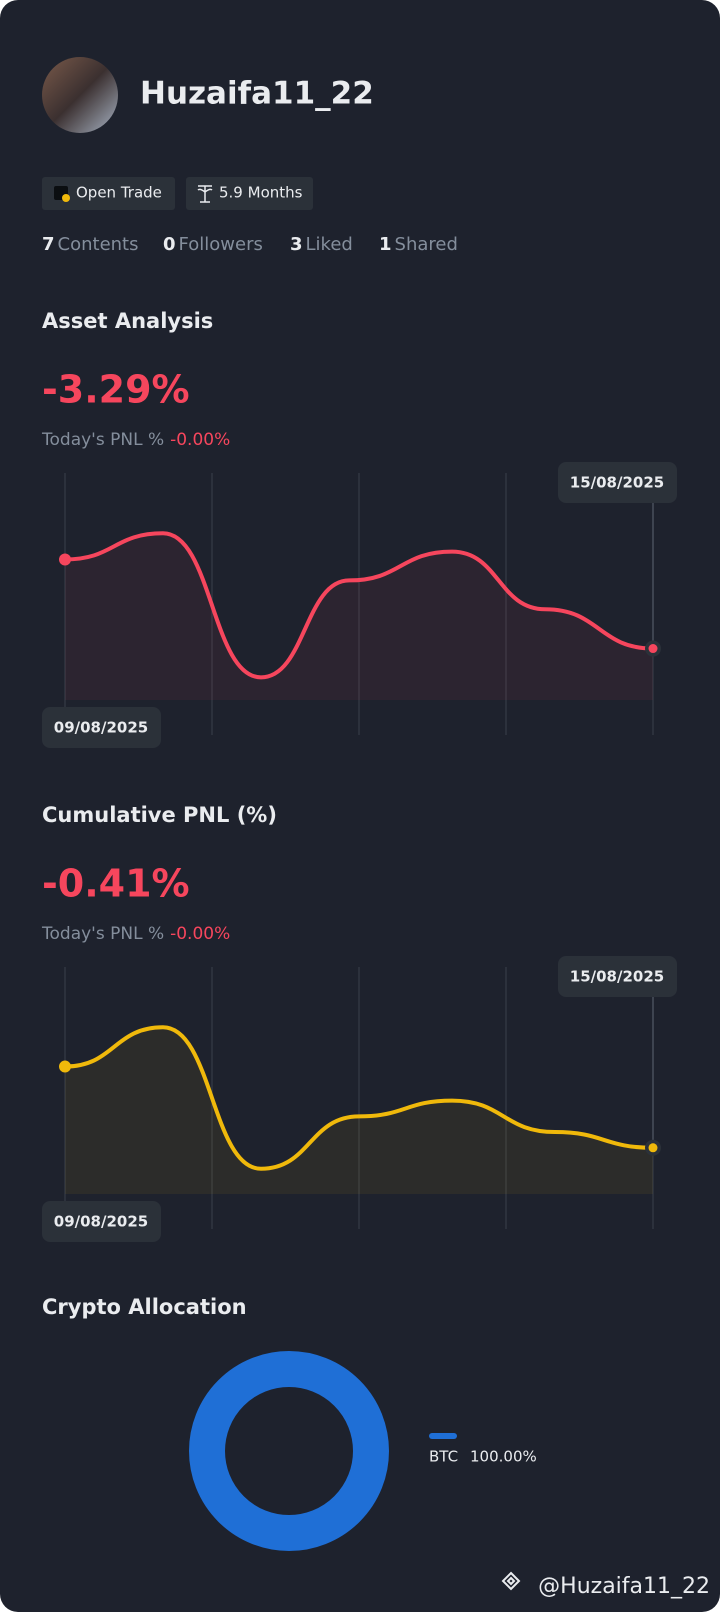 This screenshot has width=720, height=1612. I want to click on stat: 0 Followers, so click(213, 244).